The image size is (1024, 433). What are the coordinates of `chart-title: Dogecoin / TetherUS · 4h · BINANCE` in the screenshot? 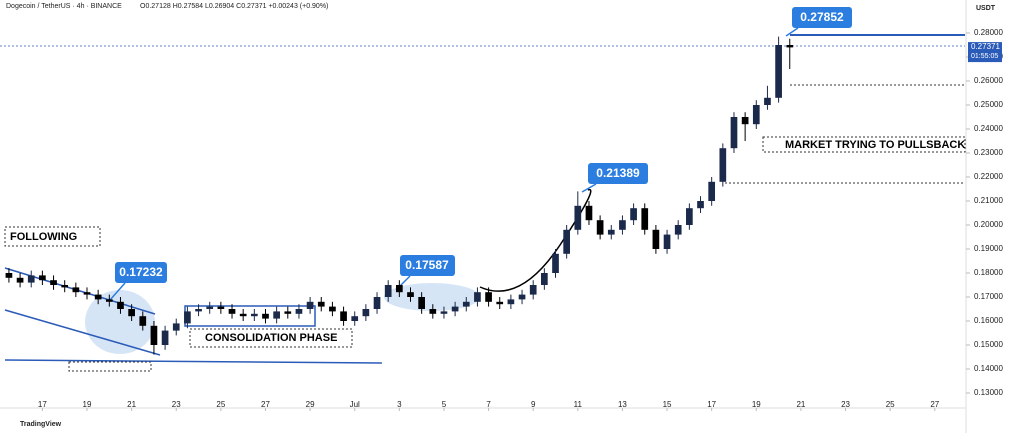 It's located at (64, 6).